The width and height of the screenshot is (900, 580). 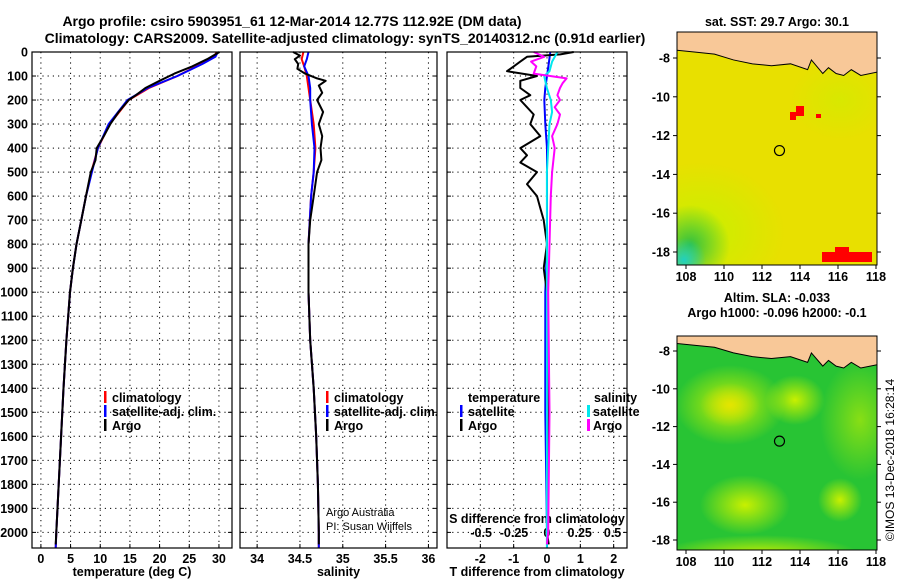 I want to click on depth-tick-label: 1800, so click(x=14, y=485).